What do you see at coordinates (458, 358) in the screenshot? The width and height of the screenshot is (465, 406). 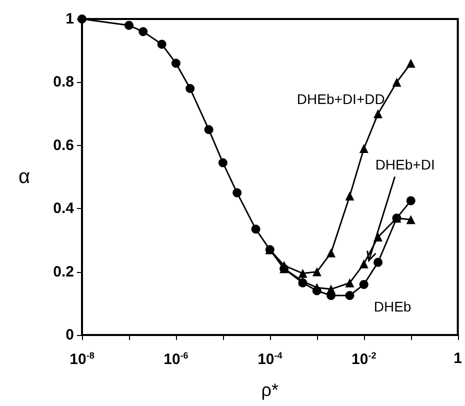 I see `x-tick-label: 1` at bounding box center [458, 358].